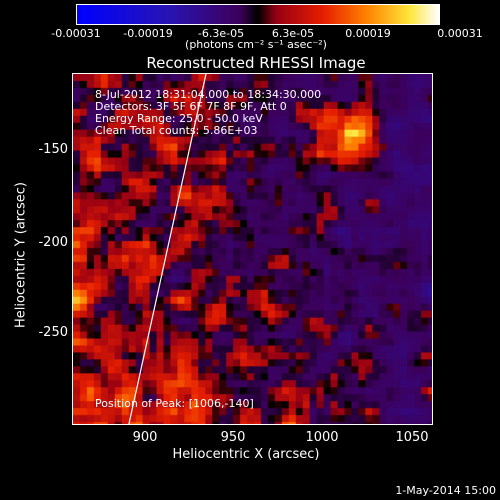  I want to click on x-tick-label: 900, so click(145, 437).